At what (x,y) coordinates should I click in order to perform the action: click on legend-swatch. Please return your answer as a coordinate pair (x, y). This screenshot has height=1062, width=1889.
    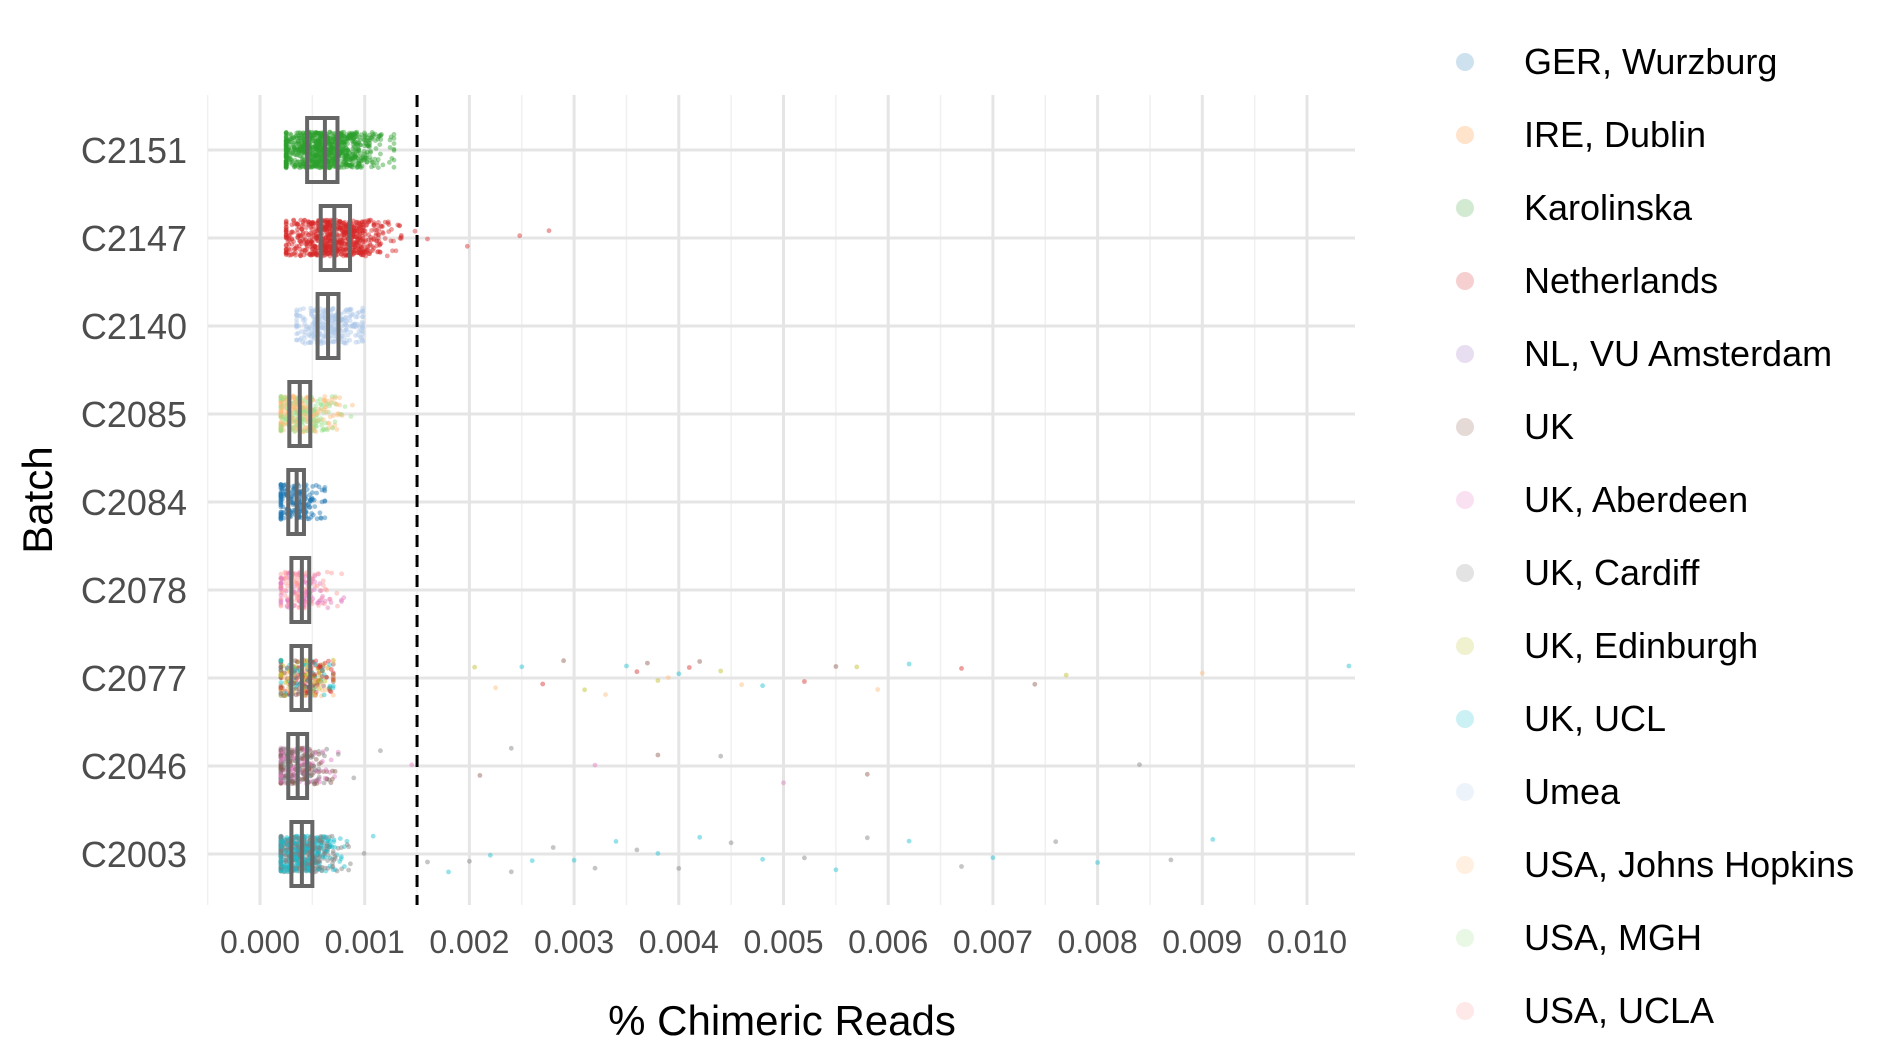
    Looking at the image, I should click on (1465, 719).